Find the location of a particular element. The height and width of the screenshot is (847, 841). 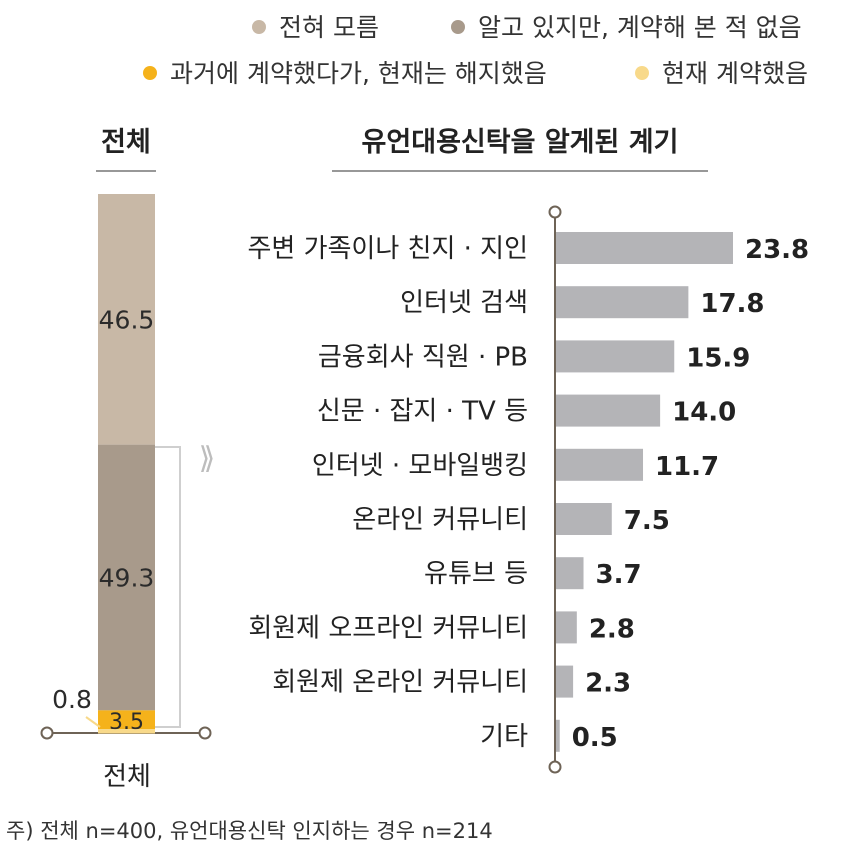

left-axis-end-right is located at coordinates (205, 733).